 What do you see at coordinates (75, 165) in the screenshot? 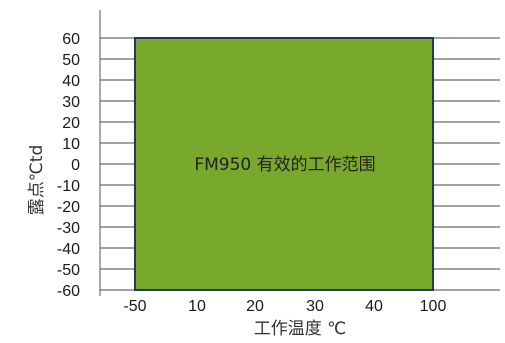
I see `y-tick-label: 0` at bounding box center [75, 165].